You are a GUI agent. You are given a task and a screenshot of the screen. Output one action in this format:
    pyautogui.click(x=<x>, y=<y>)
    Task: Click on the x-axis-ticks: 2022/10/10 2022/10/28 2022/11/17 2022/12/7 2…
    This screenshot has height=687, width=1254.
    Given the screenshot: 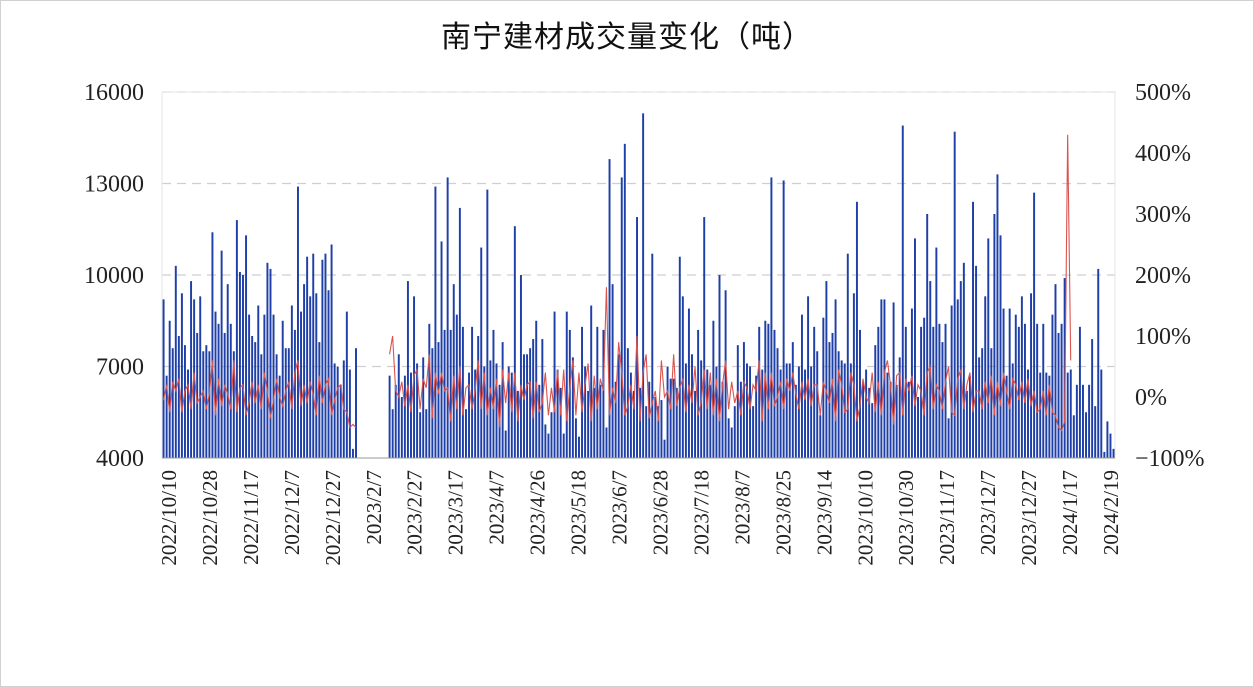 What is the action you would take?
    pyautogui.click(x=640, y=518)
    